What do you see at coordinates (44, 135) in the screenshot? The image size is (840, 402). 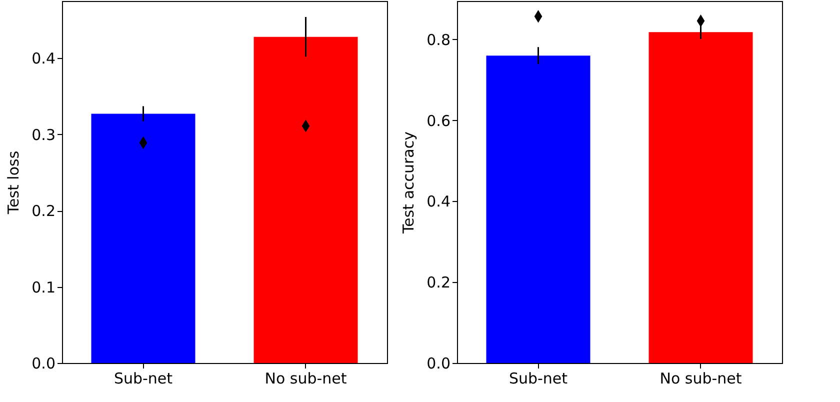 I see `y-tick-label: 0.3` at bounding box center [44, 135].